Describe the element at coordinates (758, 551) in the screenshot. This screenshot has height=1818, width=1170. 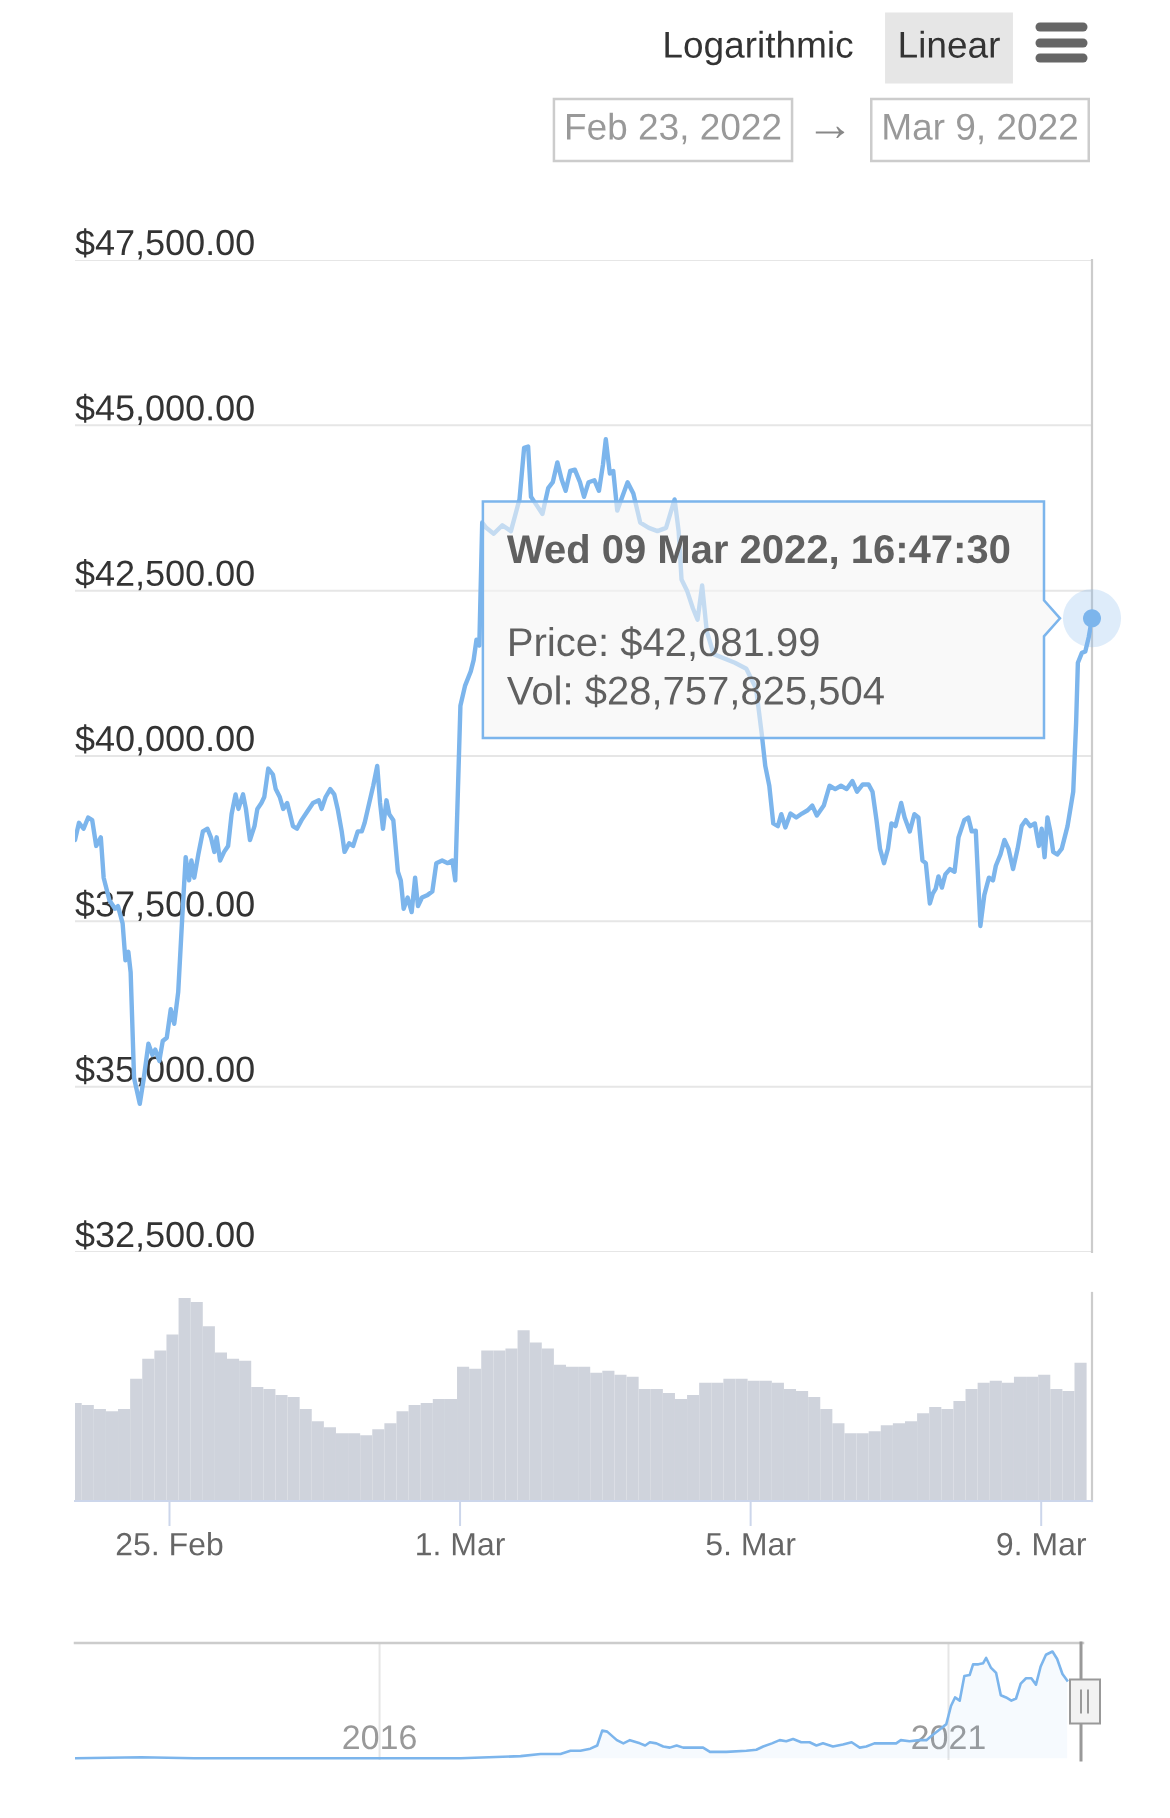
I see `annotation: Wed 09 Mar 2022, 16:47:30` at that location.